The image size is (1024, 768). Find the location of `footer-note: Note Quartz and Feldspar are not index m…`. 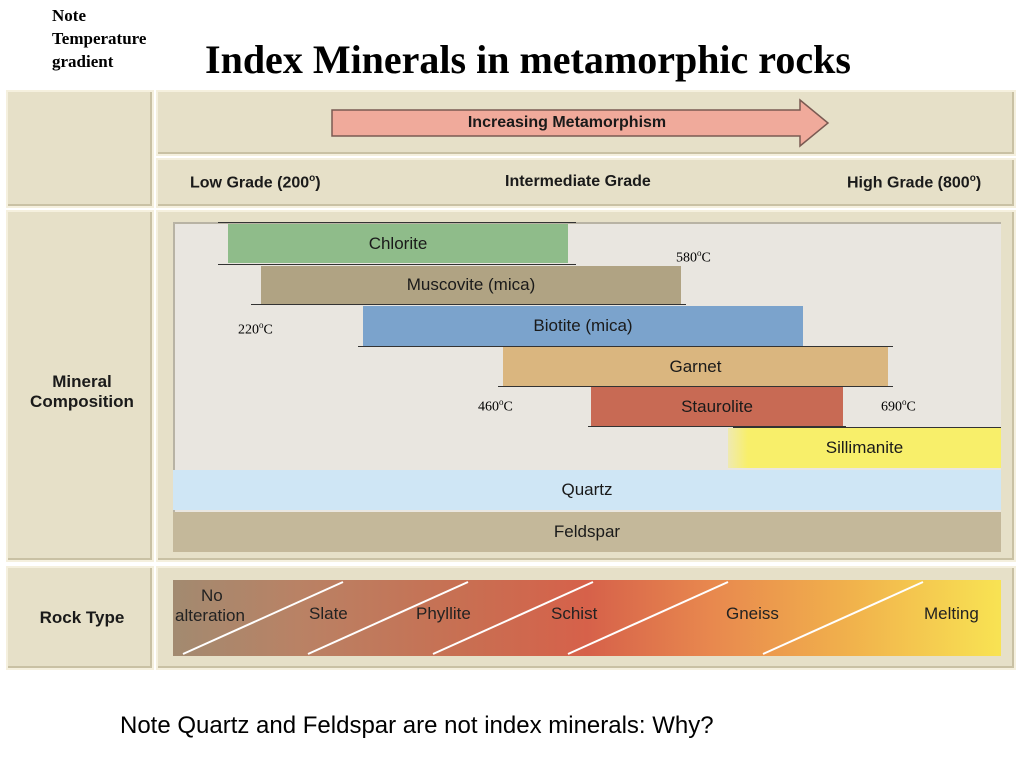

footer-note: Note Quartz and Feldspar are not index m… is located at coordinates (417, 725).